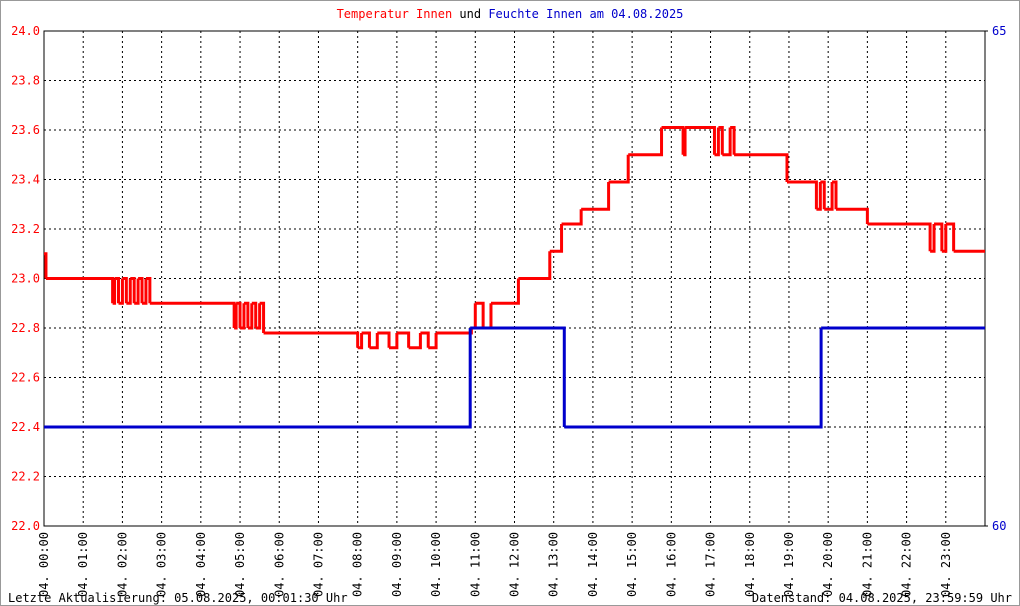 The width and height of the screenshot is (1020, 606). I want to click on x-tick-label: 04. 18:00, so click(750, 564).